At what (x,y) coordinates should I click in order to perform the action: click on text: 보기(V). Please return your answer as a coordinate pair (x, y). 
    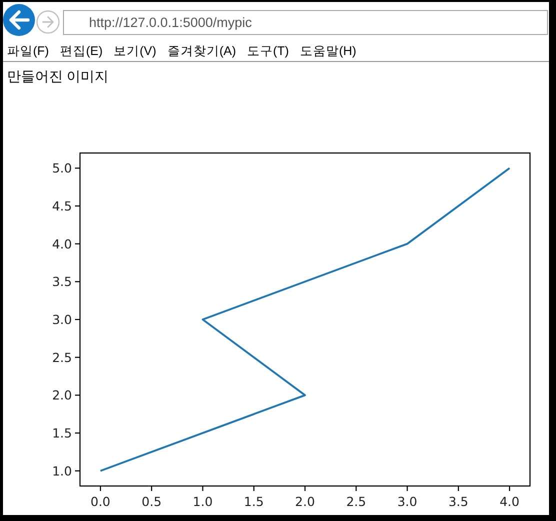
    Looking at the image, I should click on (135, 51).